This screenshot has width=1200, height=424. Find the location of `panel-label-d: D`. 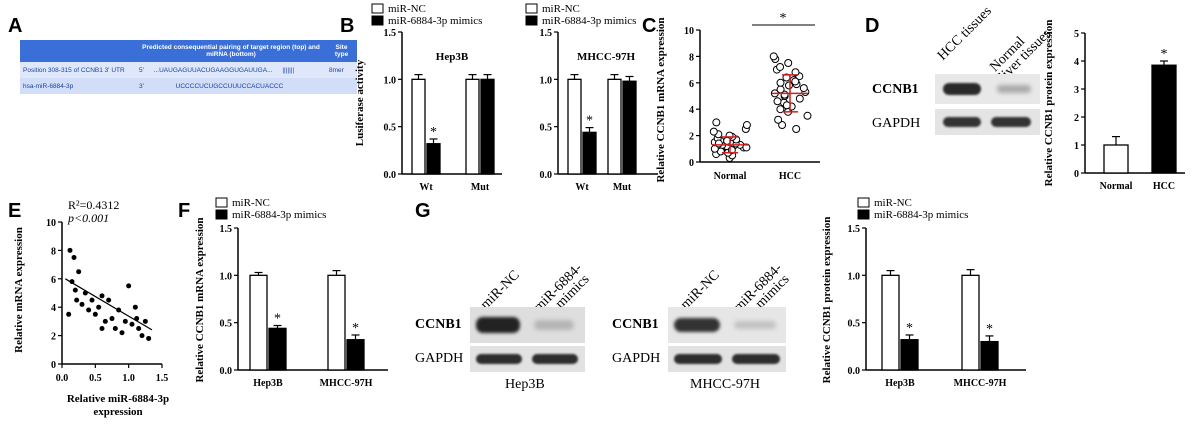

panel-label-d: D is located at coordinates (872, 26).